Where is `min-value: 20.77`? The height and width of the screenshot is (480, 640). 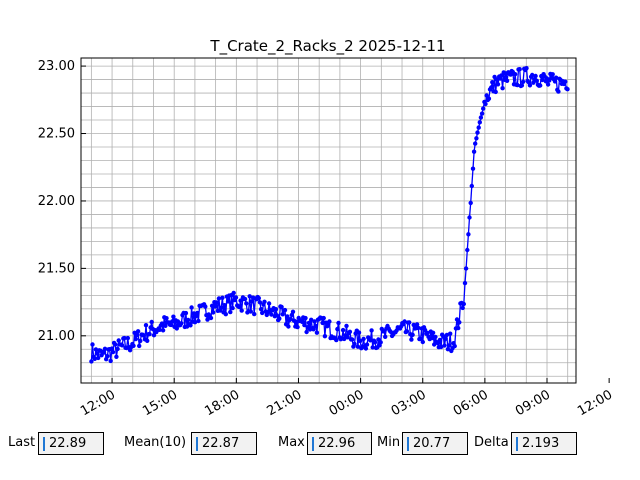
min-value: 20.77 is located at coordinates (432, 443).